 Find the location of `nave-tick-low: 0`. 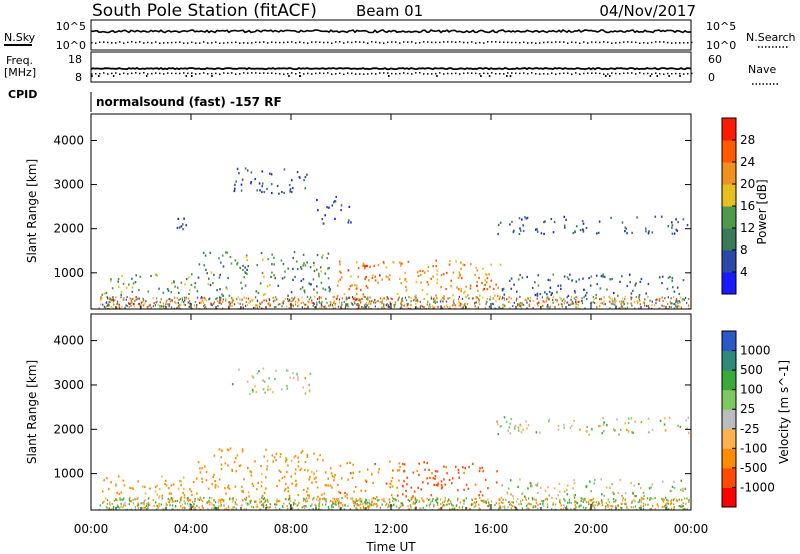

nave-tick-low: 0 is located at coordinates (711, 77).